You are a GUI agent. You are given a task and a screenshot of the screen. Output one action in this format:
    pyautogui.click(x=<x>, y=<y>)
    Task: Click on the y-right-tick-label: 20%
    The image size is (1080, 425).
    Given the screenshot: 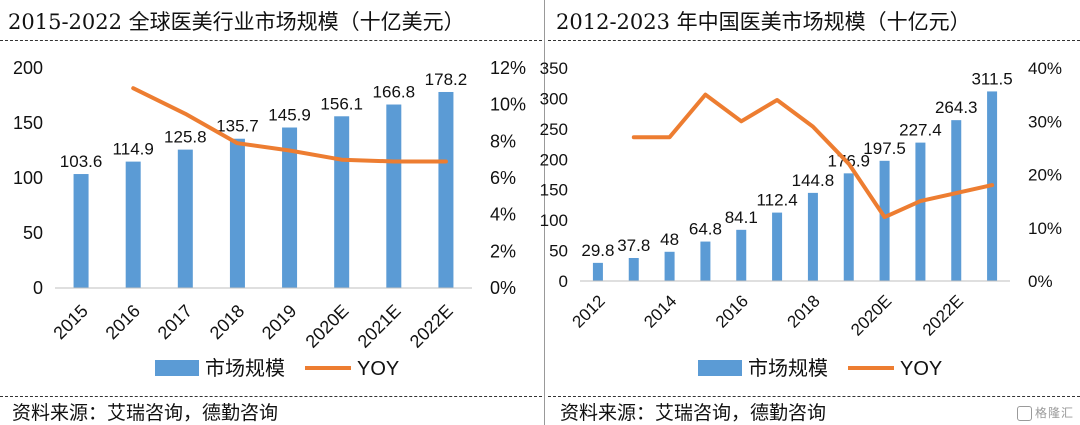 What is the action you would take?
    pyautogui.click(x=1045, y=175)
    